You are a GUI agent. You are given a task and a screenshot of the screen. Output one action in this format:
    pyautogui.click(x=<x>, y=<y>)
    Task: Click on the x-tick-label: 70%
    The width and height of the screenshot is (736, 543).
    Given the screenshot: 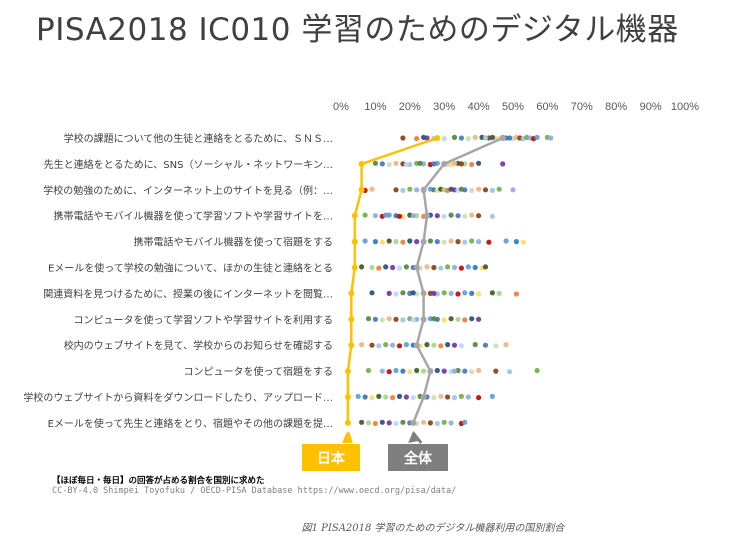 What is the action you would take?
    pyautogui.click(x=582, y=107)
    